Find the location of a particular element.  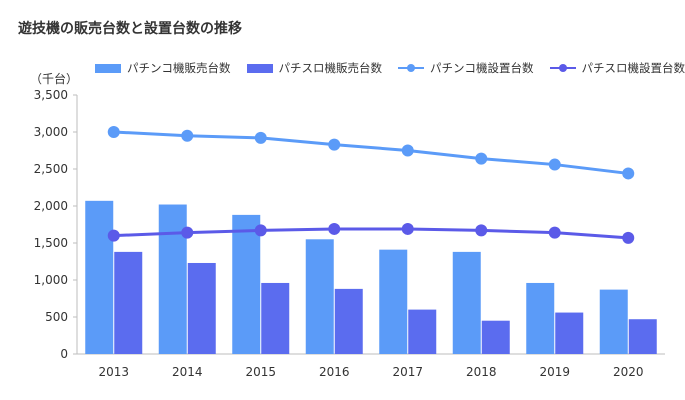

y-tick-label: 3,500 is located at coordinates (51, 95).